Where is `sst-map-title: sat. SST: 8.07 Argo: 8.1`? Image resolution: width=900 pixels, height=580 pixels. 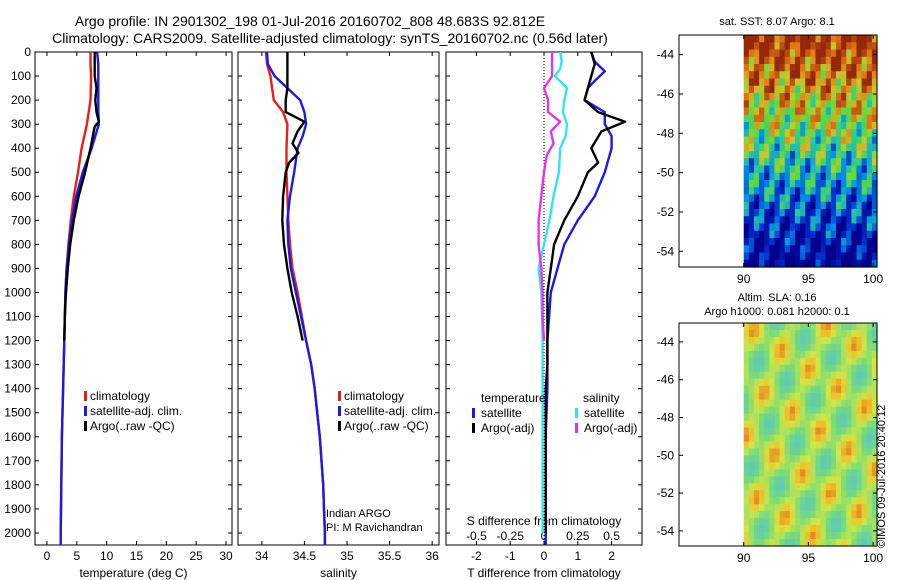 sst-map-title: sat. SST: 8.07 Argo: 8.1 is located at coordinates (777, 22).